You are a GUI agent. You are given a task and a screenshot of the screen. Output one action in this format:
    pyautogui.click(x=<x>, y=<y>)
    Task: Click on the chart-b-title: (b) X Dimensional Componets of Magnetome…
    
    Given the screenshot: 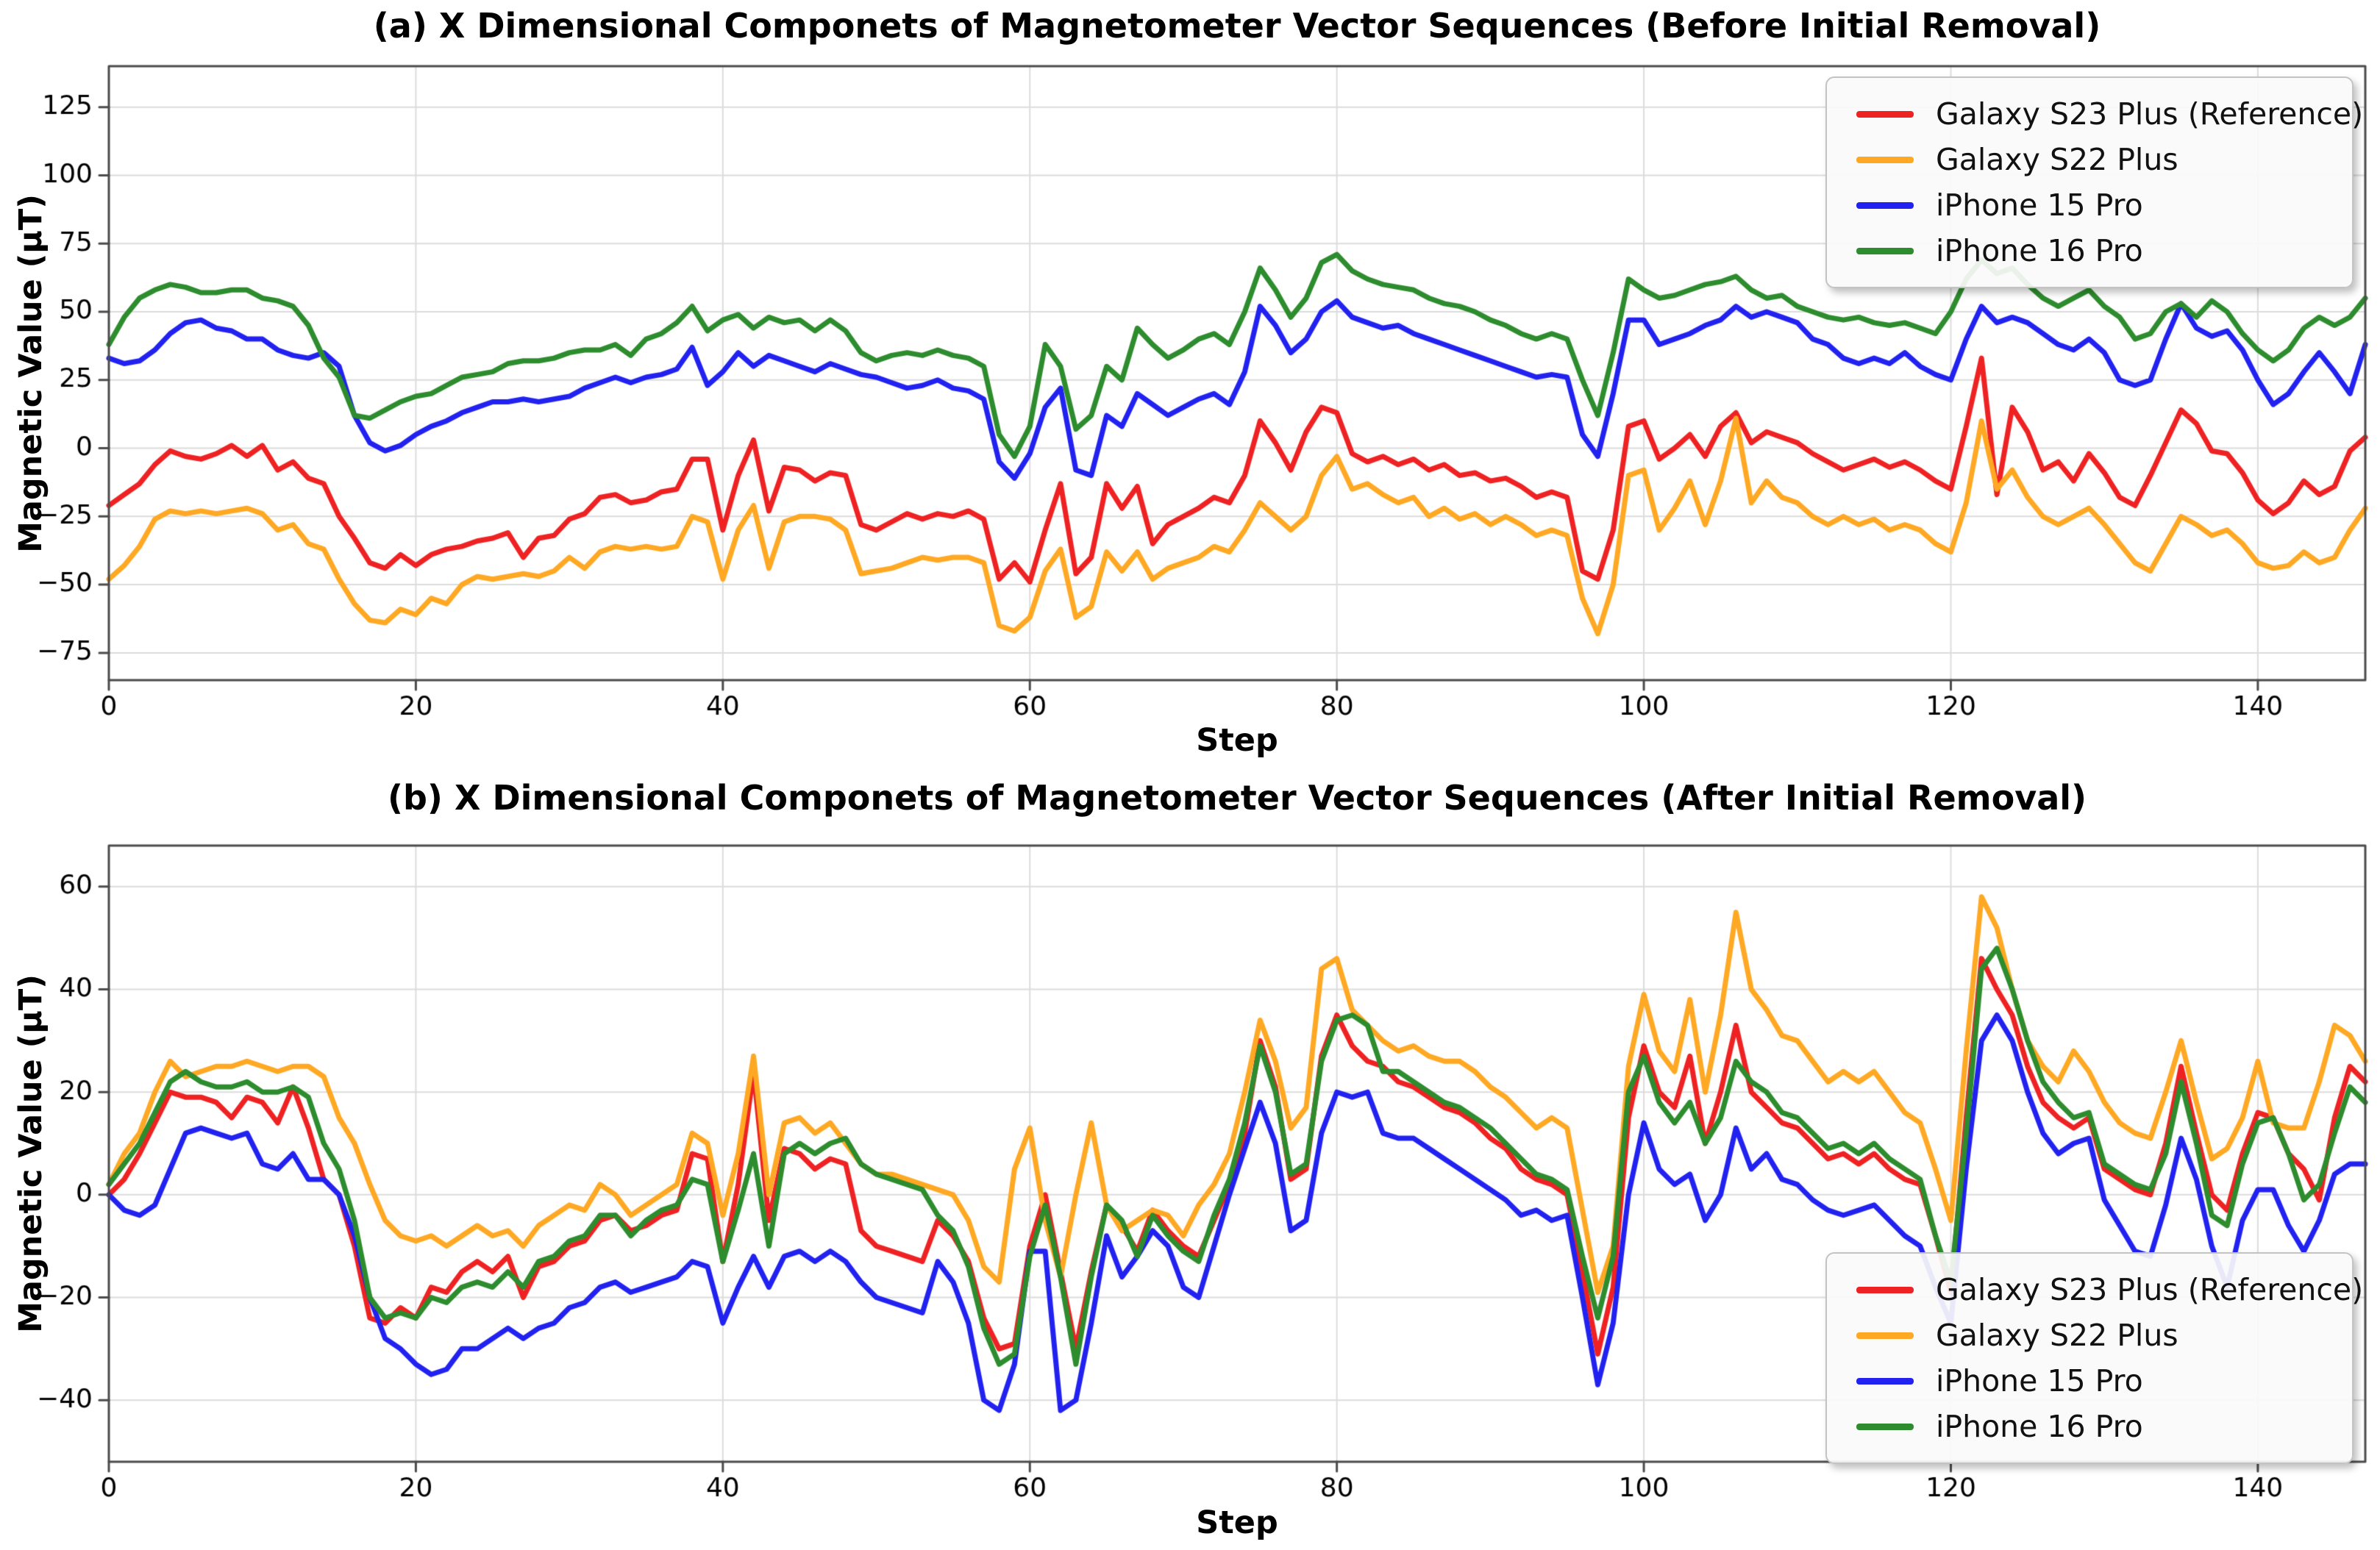 What is the action you would take?
    pyautogui.click(x=1237, y=798)
    